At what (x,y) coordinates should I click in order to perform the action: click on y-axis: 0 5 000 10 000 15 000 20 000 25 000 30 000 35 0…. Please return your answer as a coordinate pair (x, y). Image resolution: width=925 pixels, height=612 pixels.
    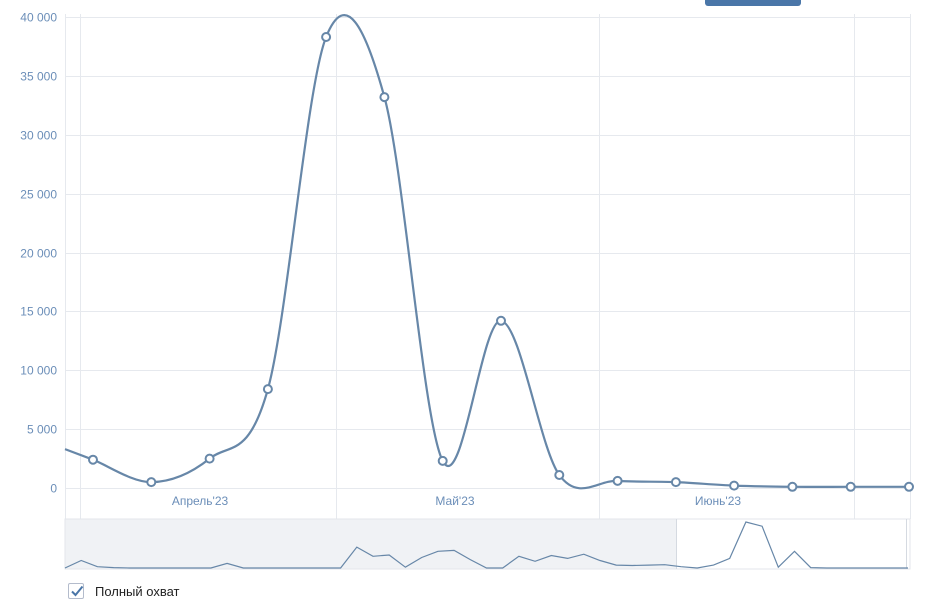
    Looking at the image, I should click on (38, 253).